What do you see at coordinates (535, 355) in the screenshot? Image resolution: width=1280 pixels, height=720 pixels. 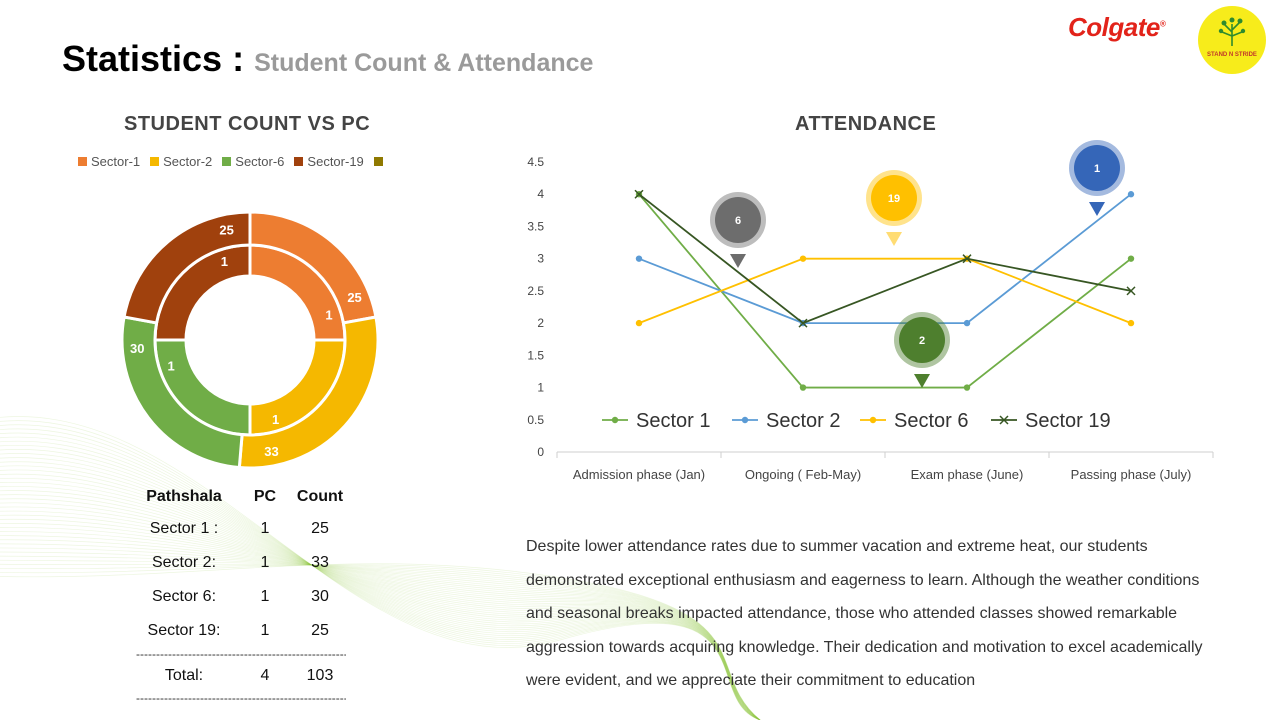 I see `y-tick-label: 1.5` at bounding box center [535, 355].